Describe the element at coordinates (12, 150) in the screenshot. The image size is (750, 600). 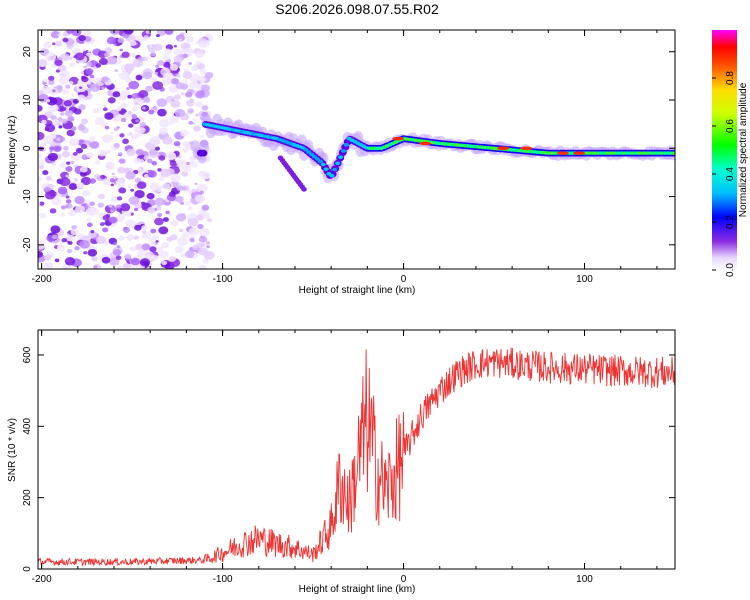
I see `spectrogram-y-axis-label: Frequency (Hz)` at that location.